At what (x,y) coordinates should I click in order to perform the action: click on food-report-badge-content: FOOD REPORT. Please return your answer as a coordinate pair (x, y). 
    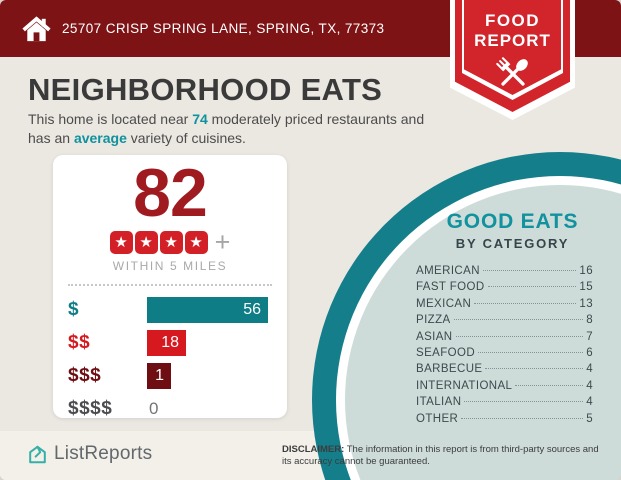
    Looking at the image, I should click on (512, 56).